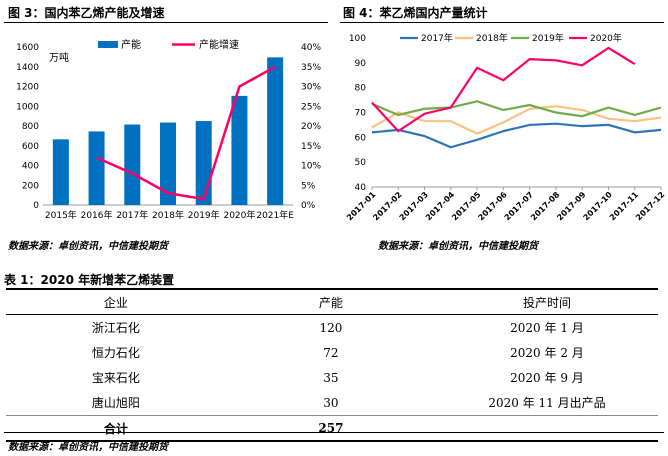 The width and height of the screenshot is (668, 456). Describe the element at coordinates (108, 44) in the screenshot. I see `legend-swatch-capacity` at that location.